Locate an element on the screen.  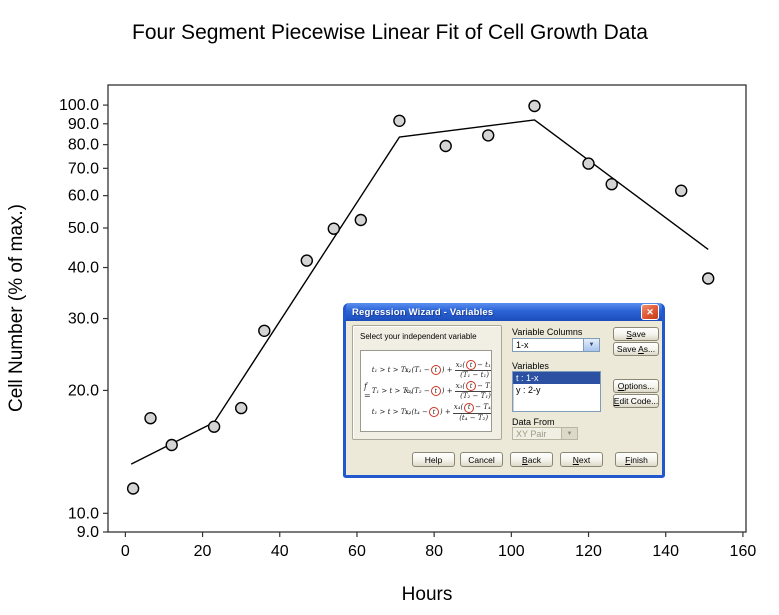
x-axis-label: Hours is located at coordinates (427, 594).